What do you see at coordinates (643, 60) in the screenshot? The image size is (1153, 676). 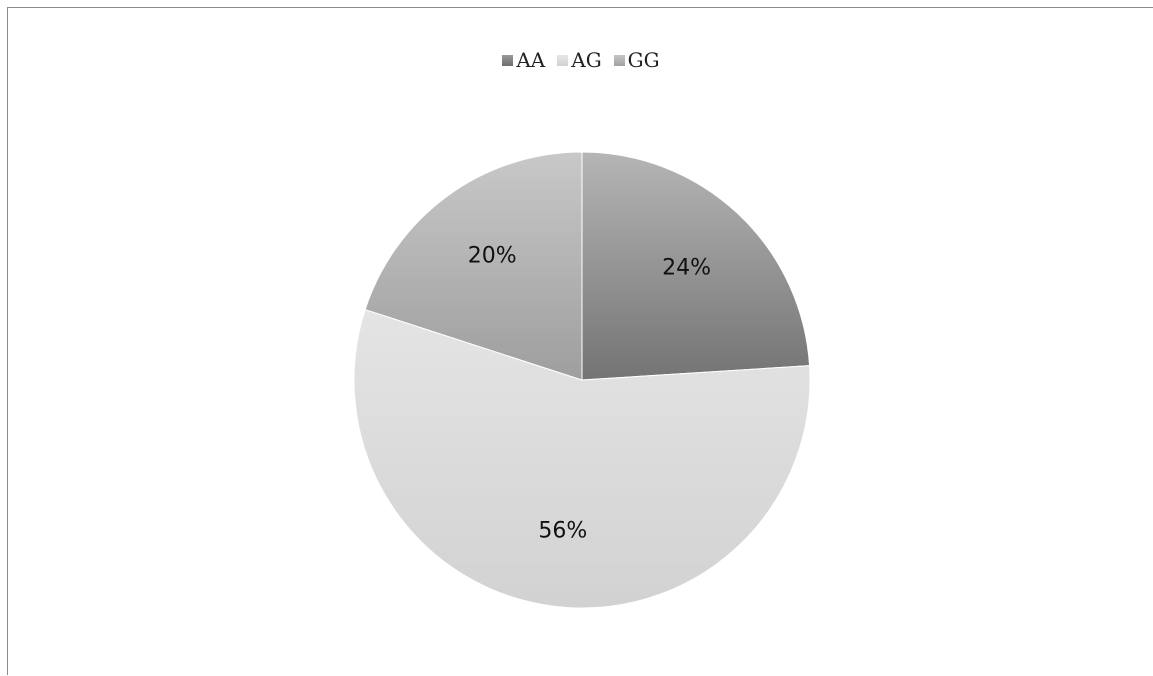 I see `legend-label-gg: GG` at bounding box center [643, 60].